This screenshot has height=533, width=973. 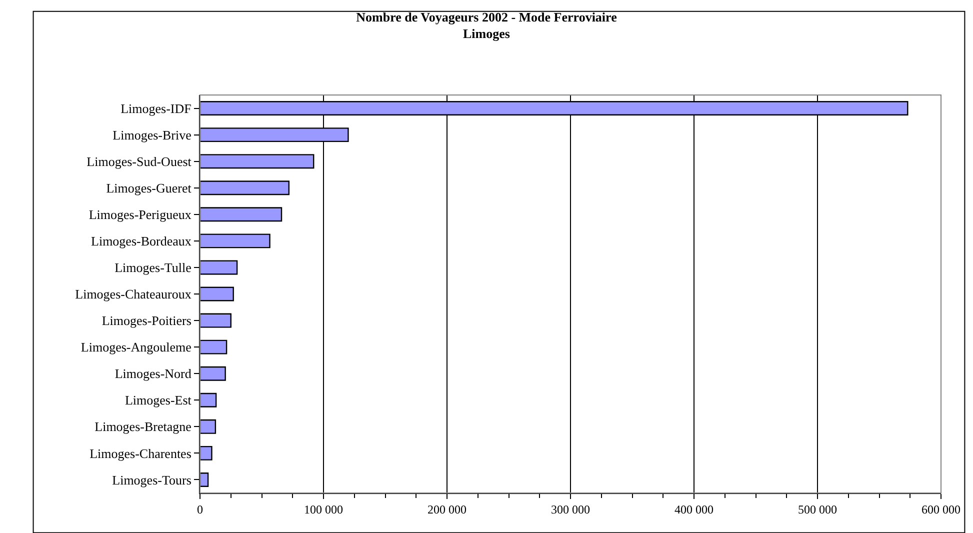 What do you see at coordinates (141, 240) in the screenshot?
I see `y-tick-label: Limoges-Bordeaux` at bounding box center [141, 240].